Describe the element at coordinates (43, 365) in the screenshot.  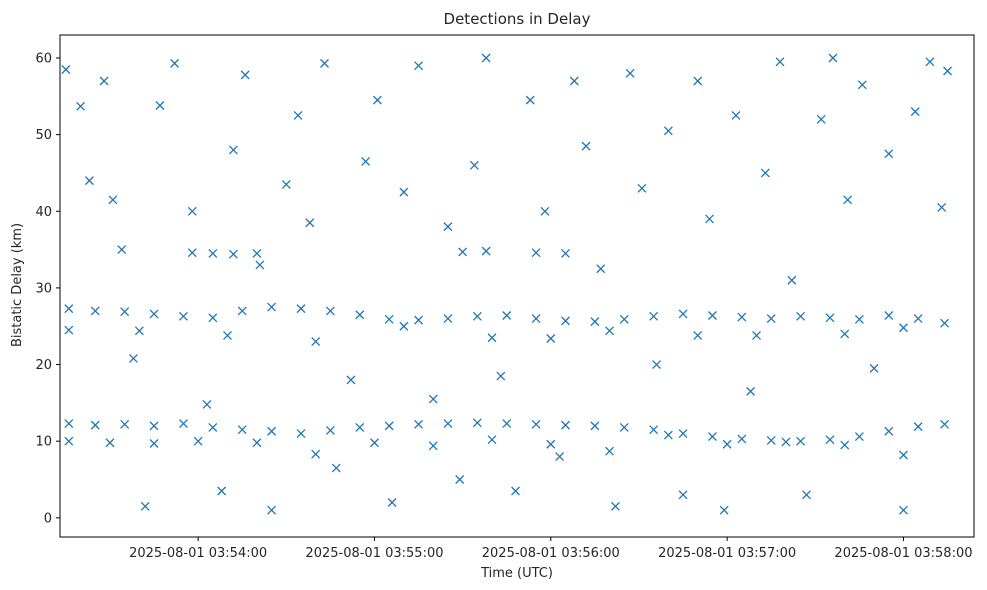
I see `y-tick-label: 20` at that location.